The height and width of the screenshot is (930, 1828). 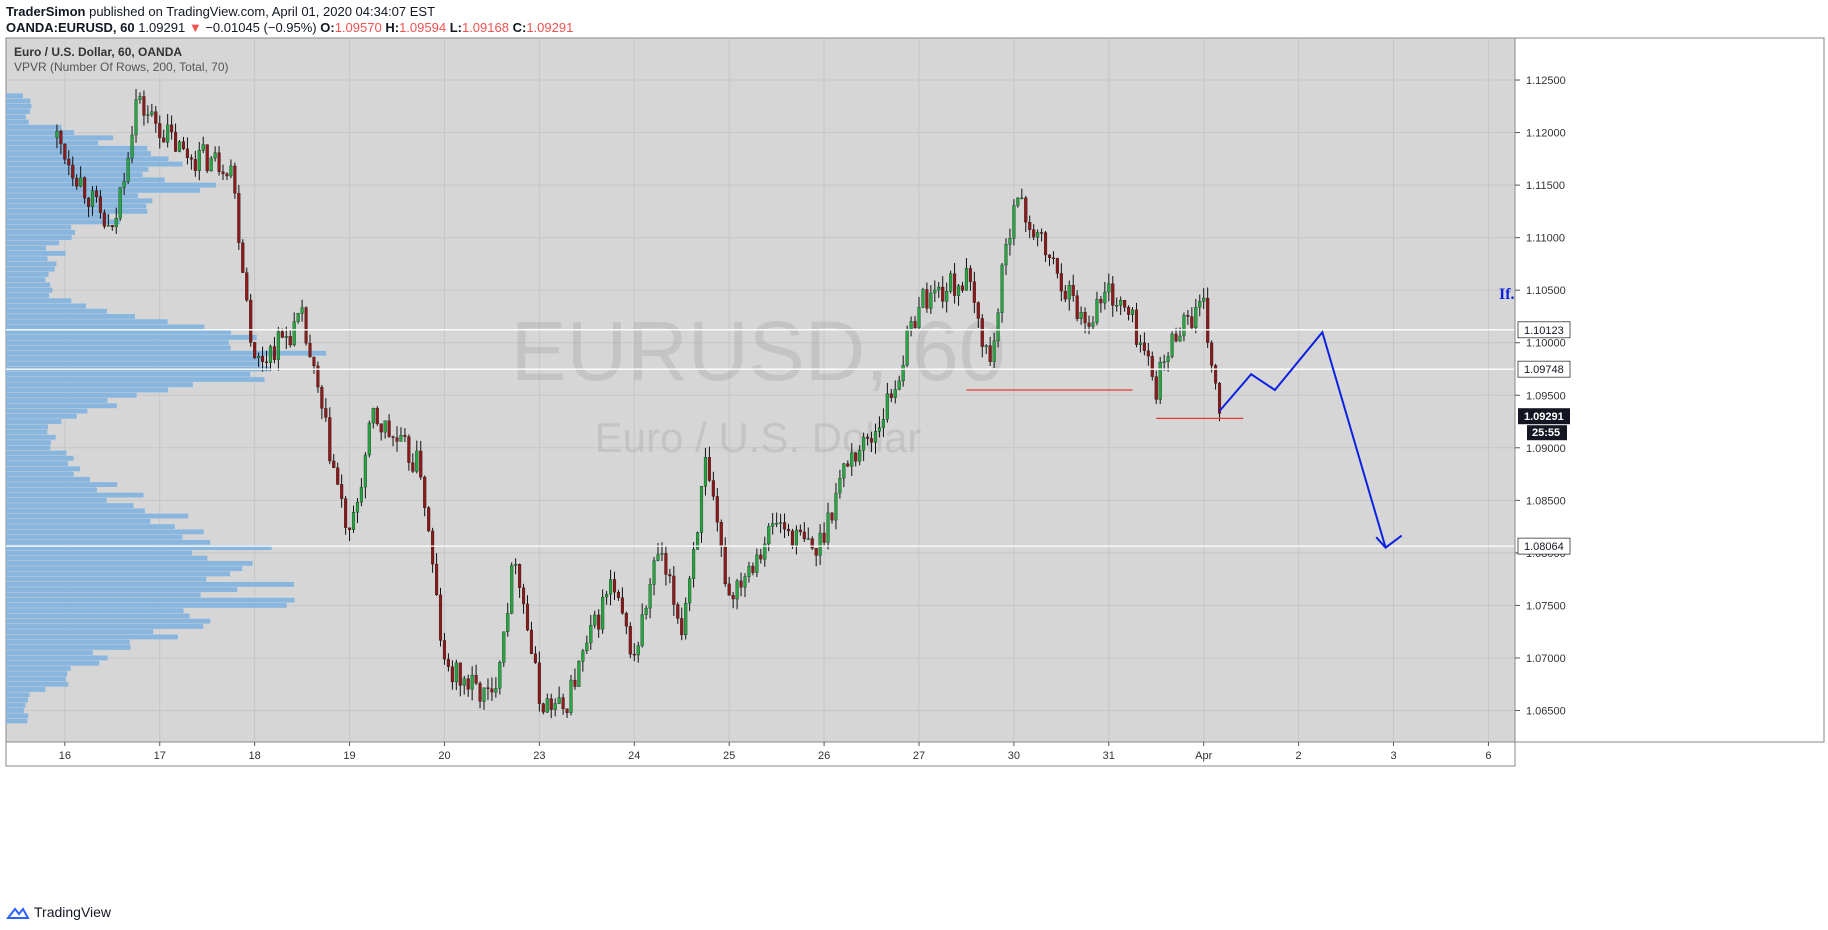 I want to click on time-tick-label: 17, so click(x=160, y=756).